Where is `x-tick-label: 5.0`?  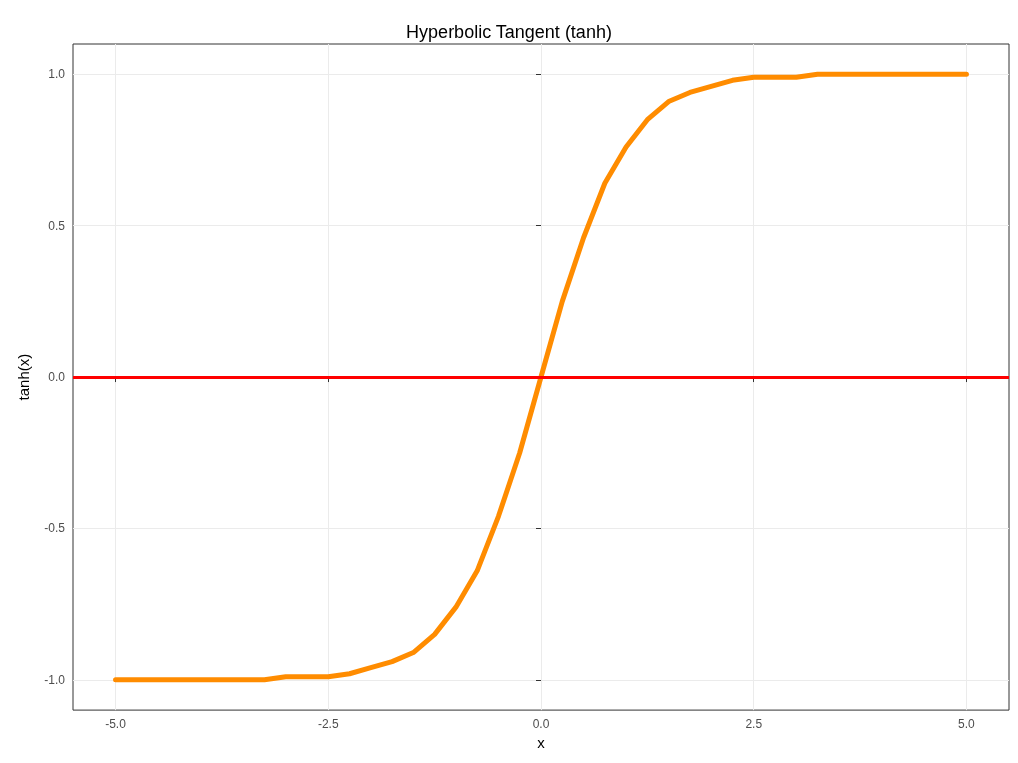
x-tick-label: 5.0 is located at coordinates (967, 724).